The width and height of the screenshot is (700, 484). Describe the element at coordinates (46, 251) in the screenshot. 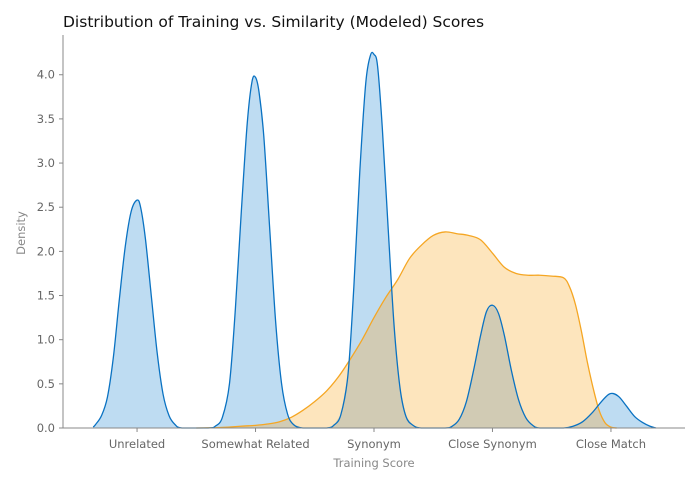

I see `y-tick-label: 2.0` at that location.